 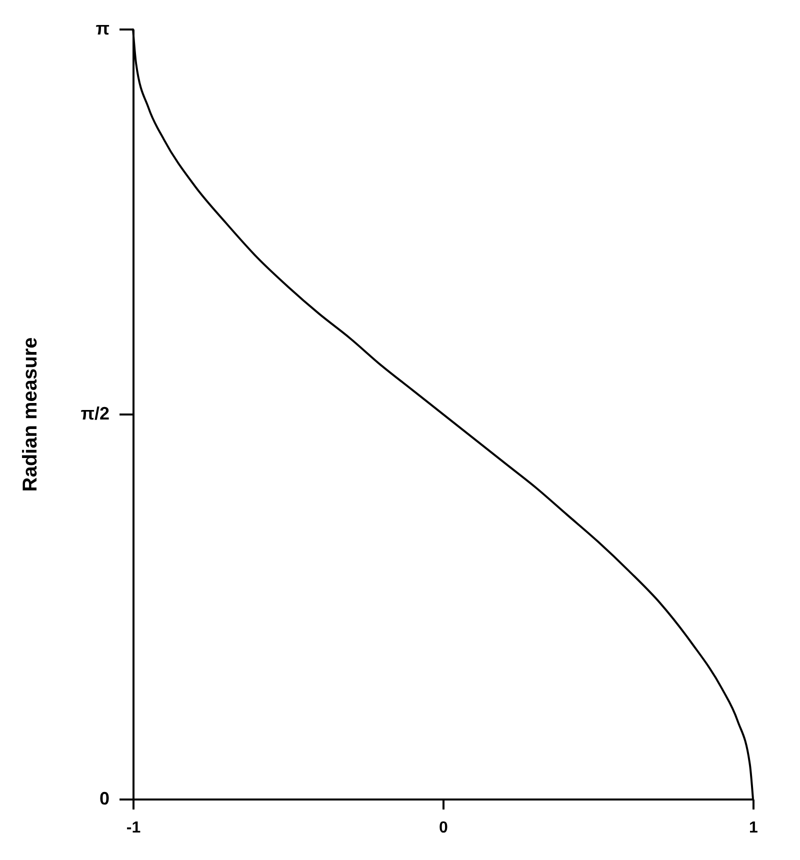 What do you see at coordinates (104, 798) in the screenshot?
I see `y-tick-label: 0` at bounding box center [104, 798].